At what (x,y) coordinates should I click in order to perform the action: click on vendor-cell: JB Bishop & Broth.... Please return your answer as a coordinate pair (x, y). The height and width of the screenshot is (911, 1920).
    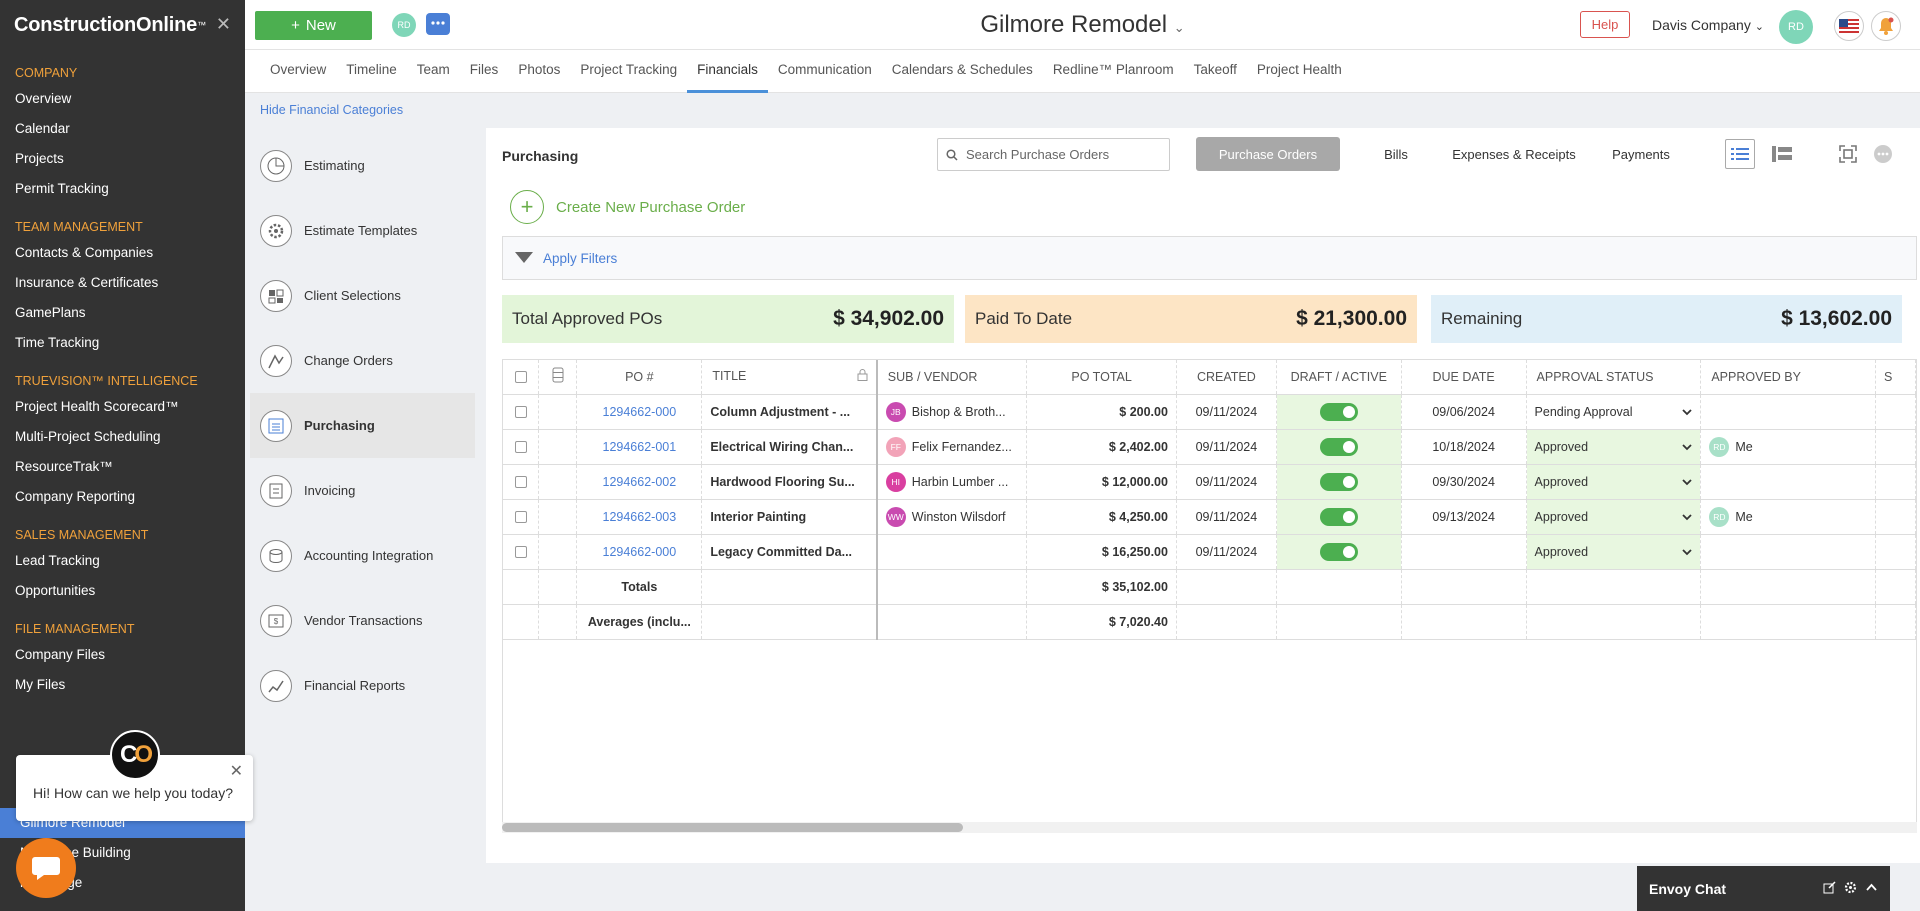
    Looking at the image, I should click on (952, 412).